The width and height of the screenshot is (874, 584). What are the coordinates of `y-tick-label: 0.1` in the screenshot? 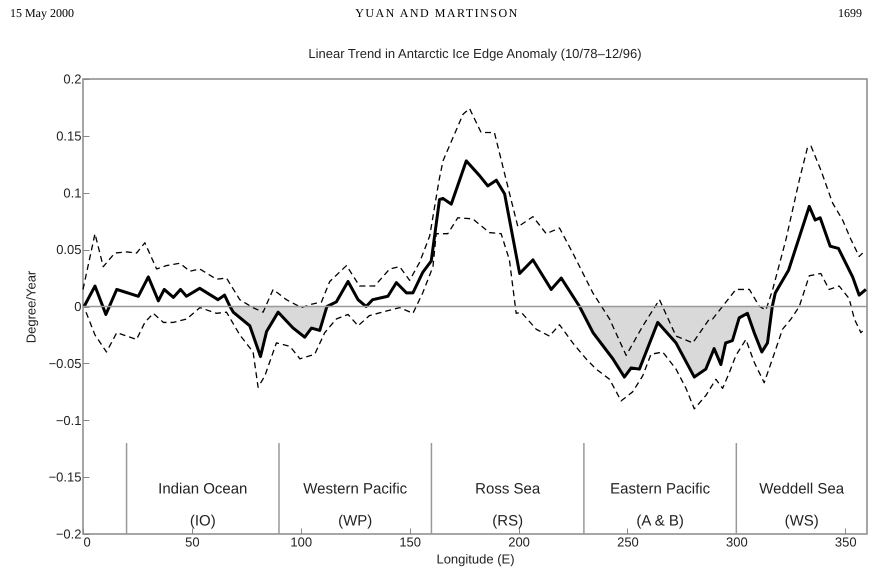 It's located at (72, 192).